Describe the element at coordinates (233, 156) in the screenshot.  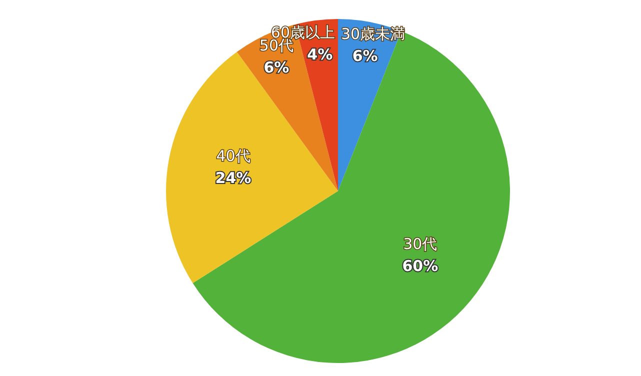
I see `slice-label: 40代` at that location.